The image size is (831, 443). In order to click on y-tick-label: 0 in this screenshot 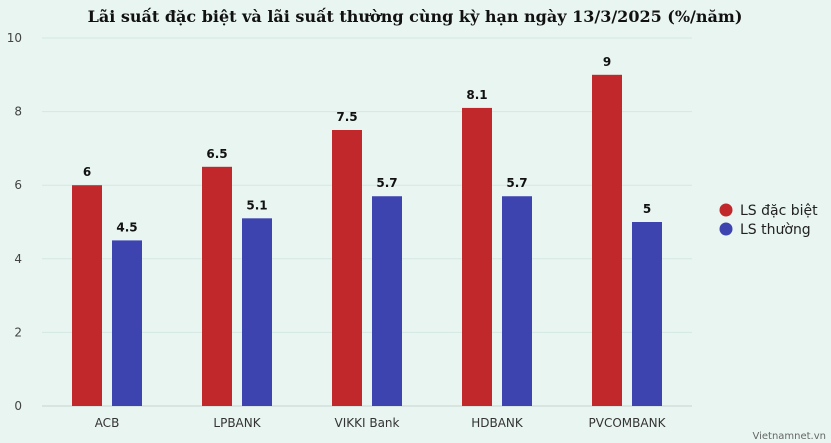, I will do `click(18, 406)`.